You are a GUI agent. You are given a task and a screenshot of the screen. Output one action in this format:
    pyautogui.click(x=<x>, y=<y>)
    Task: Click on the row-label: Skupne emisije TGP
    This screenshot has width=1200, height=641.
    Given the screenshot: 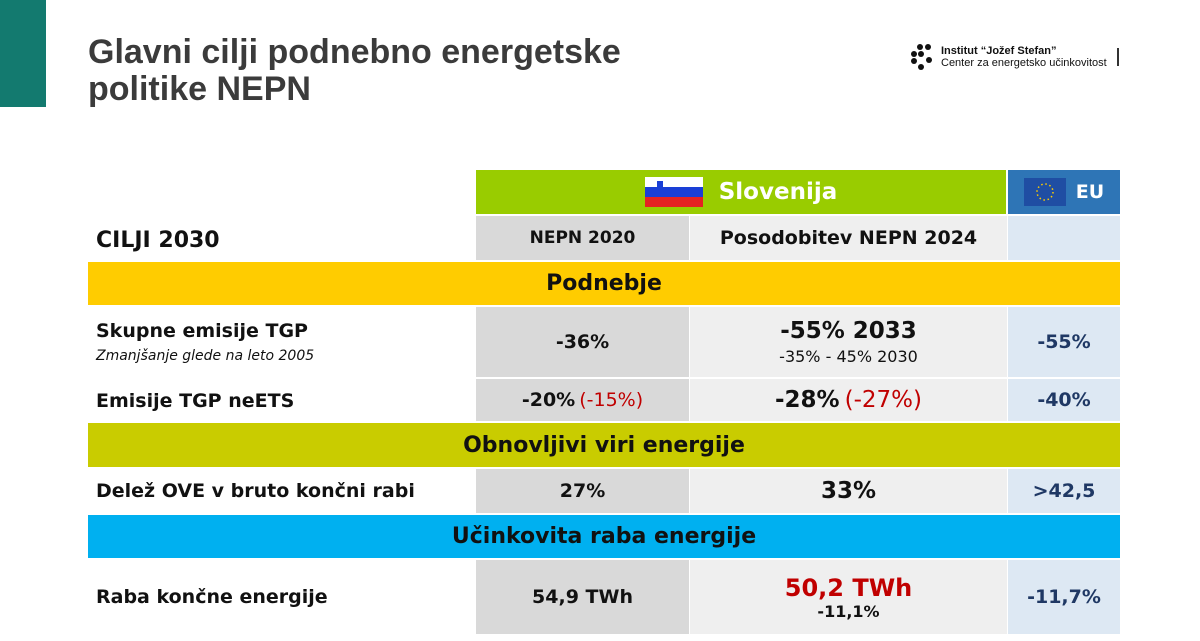 What is the action you would take?
    pyautogui.click(x=202, y=331)
    